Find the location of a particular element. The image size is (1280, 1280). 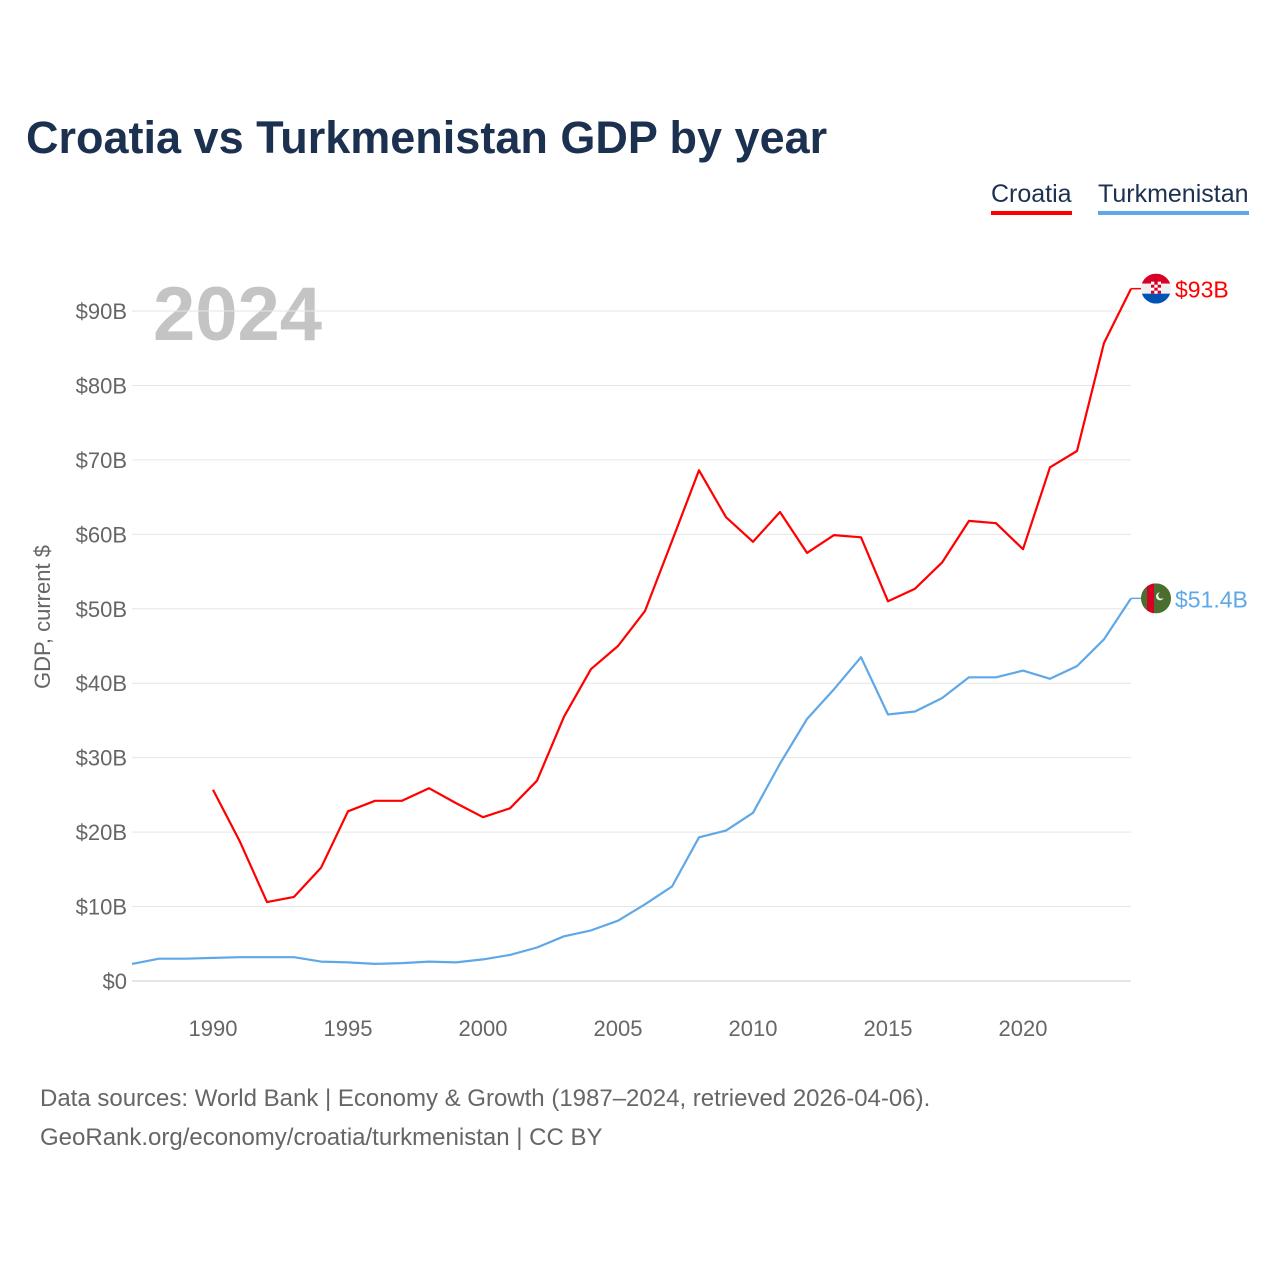

legend-croatia: Croatia is located at coordinates (1031, 197).